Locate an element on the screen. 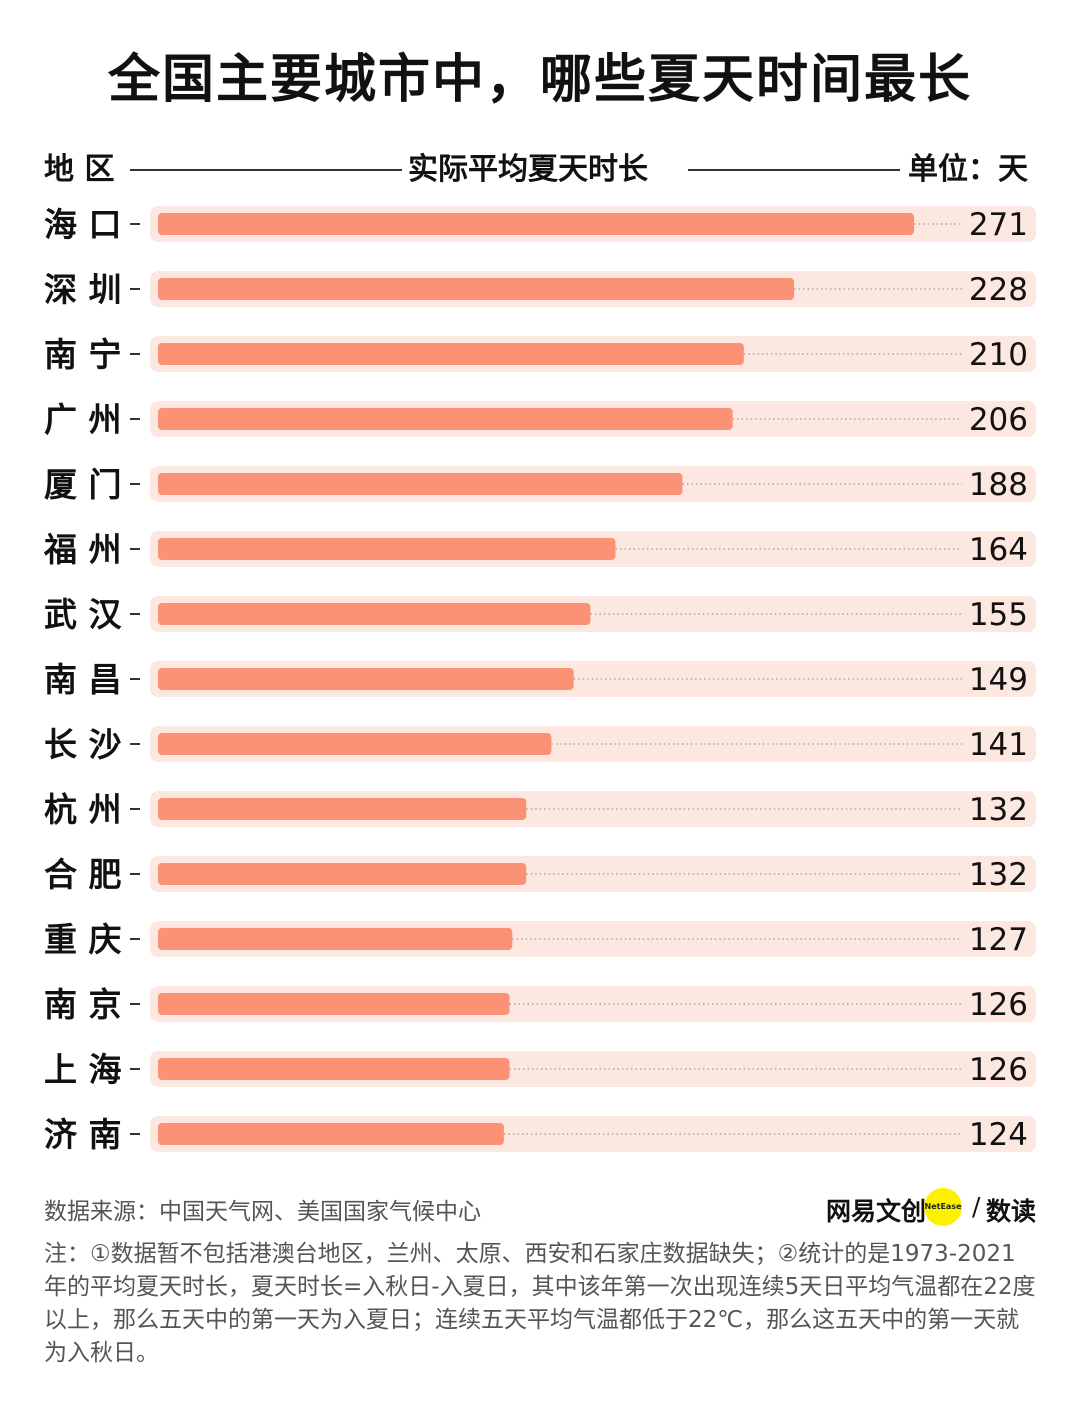  value-label: 210 is located at coordinates (998, 355).